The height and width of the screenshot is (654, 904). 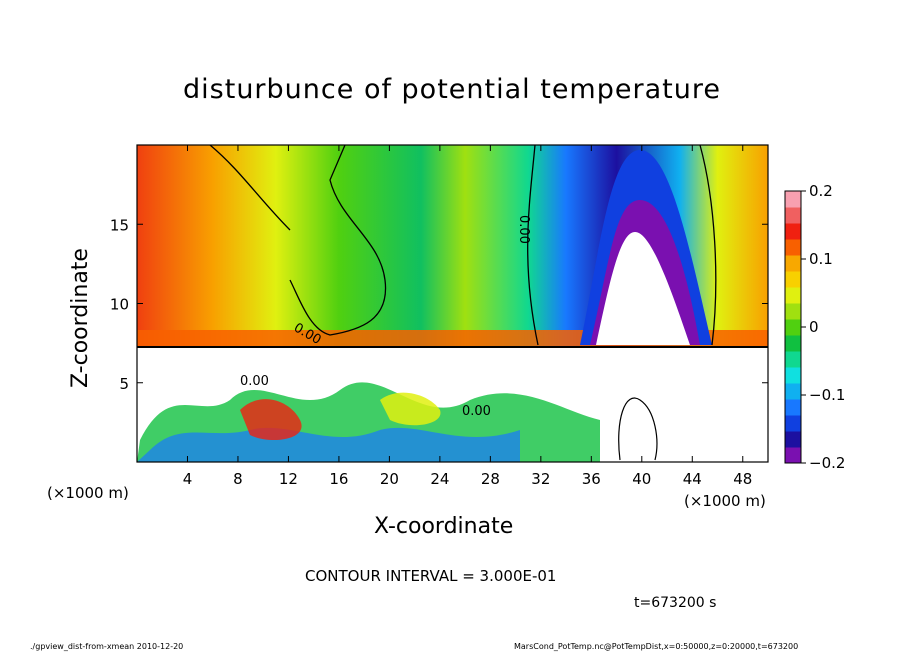 I want to click on lower-red, so click(x=271, y=419).